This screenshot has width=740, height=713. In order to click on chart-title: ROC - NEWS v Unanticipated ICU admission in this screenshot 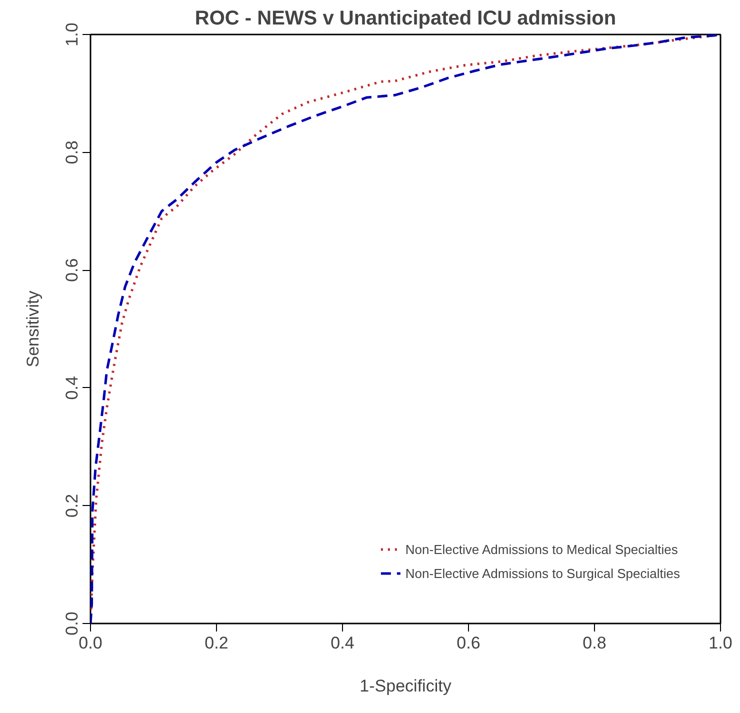, I will do `click(405, 19)`.